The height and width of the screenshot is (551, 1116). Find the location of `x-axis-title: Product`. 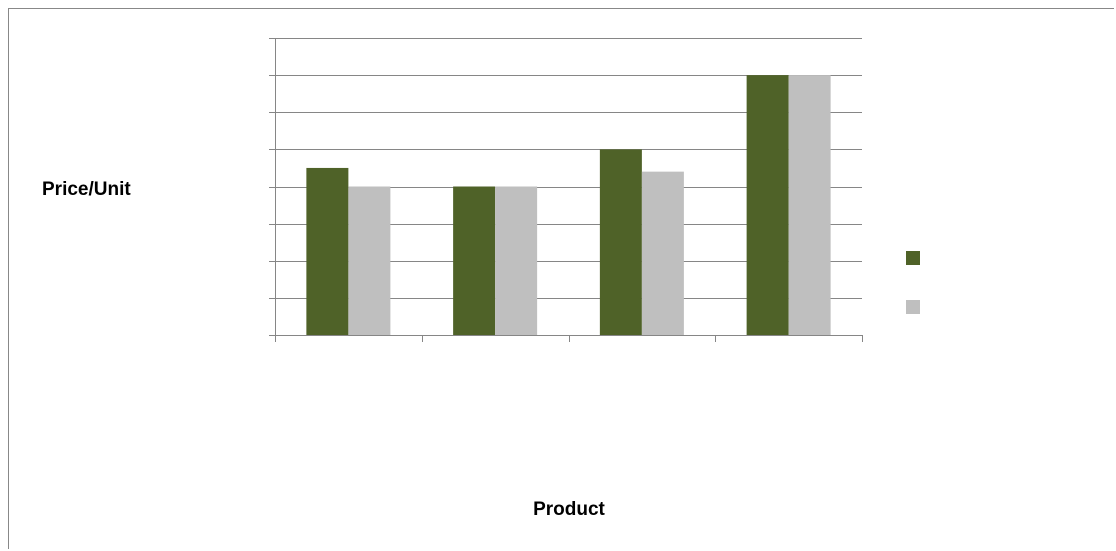

x-axis-title: Product is located at coordinates (569, 509).